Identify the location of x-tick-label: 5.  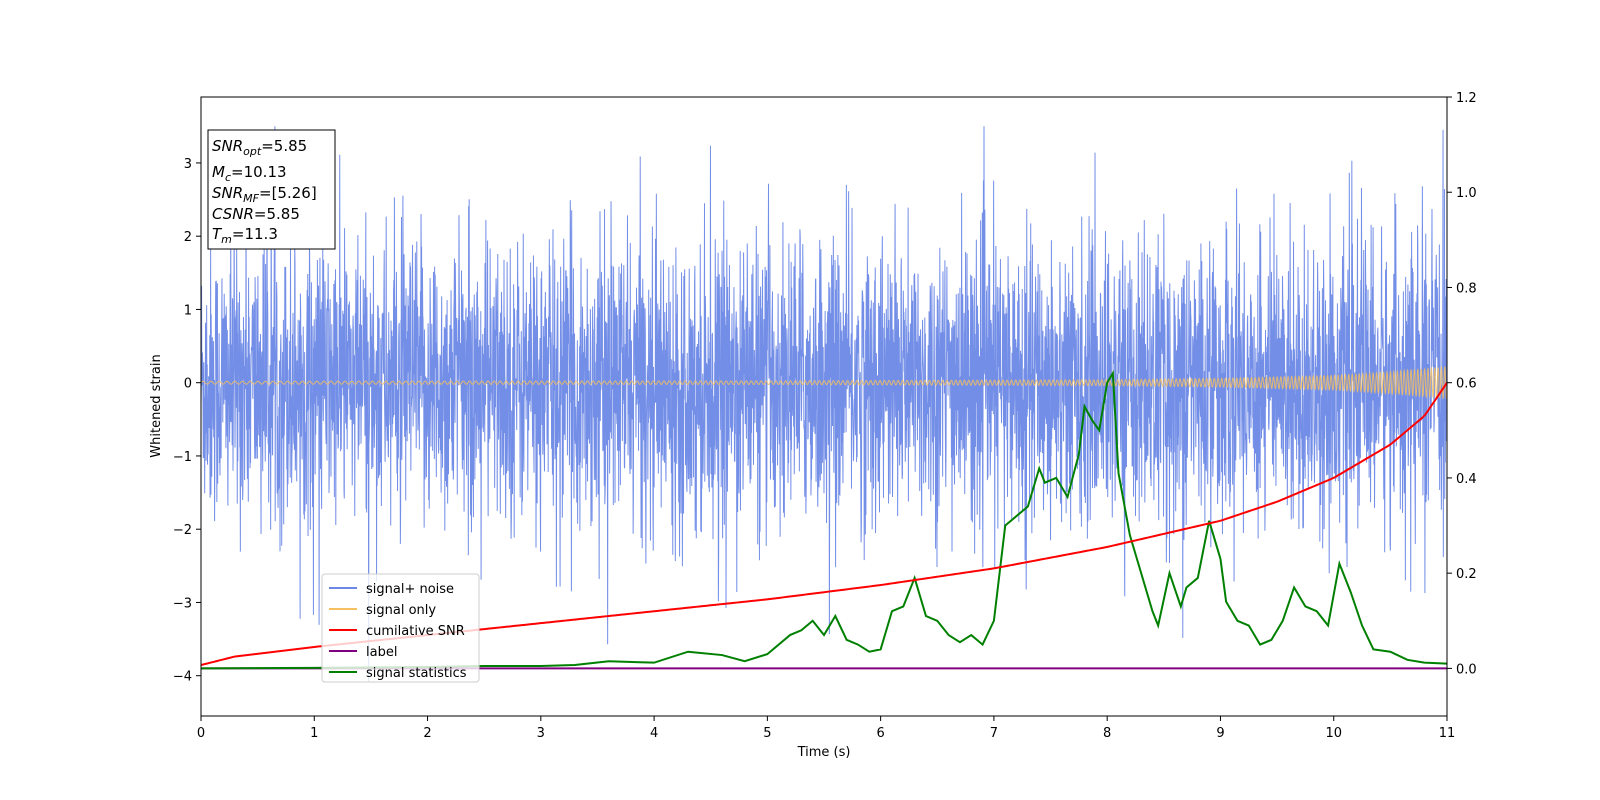
(767, 733).